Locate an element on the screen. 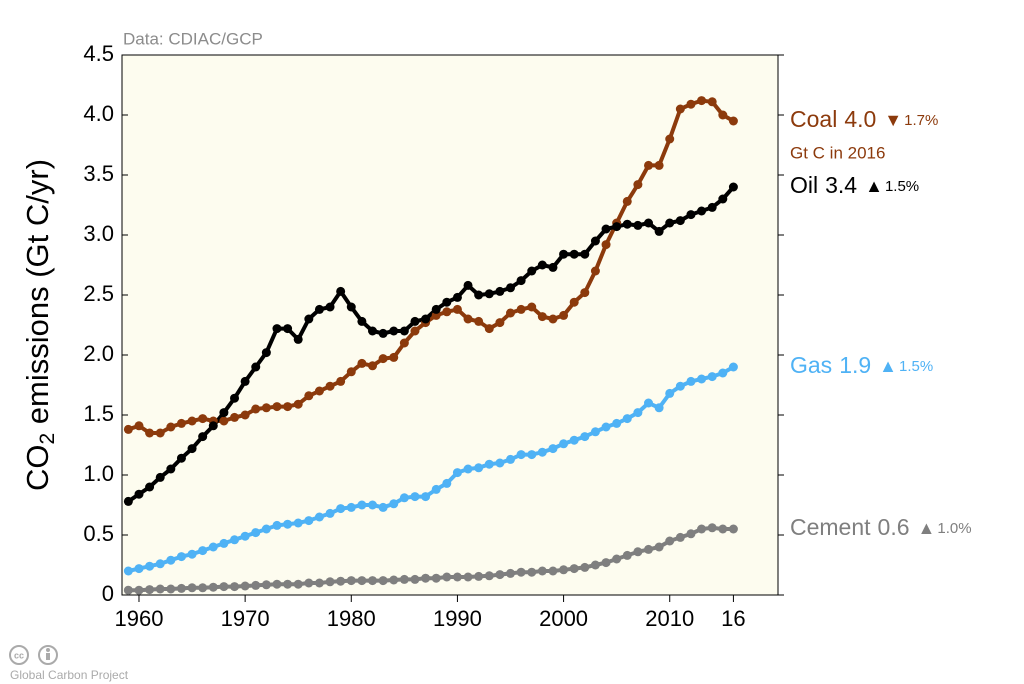 The width and height of the screenshot is (1024, 684). x-tick-label: 2010 is located at coordinates (669, 618).